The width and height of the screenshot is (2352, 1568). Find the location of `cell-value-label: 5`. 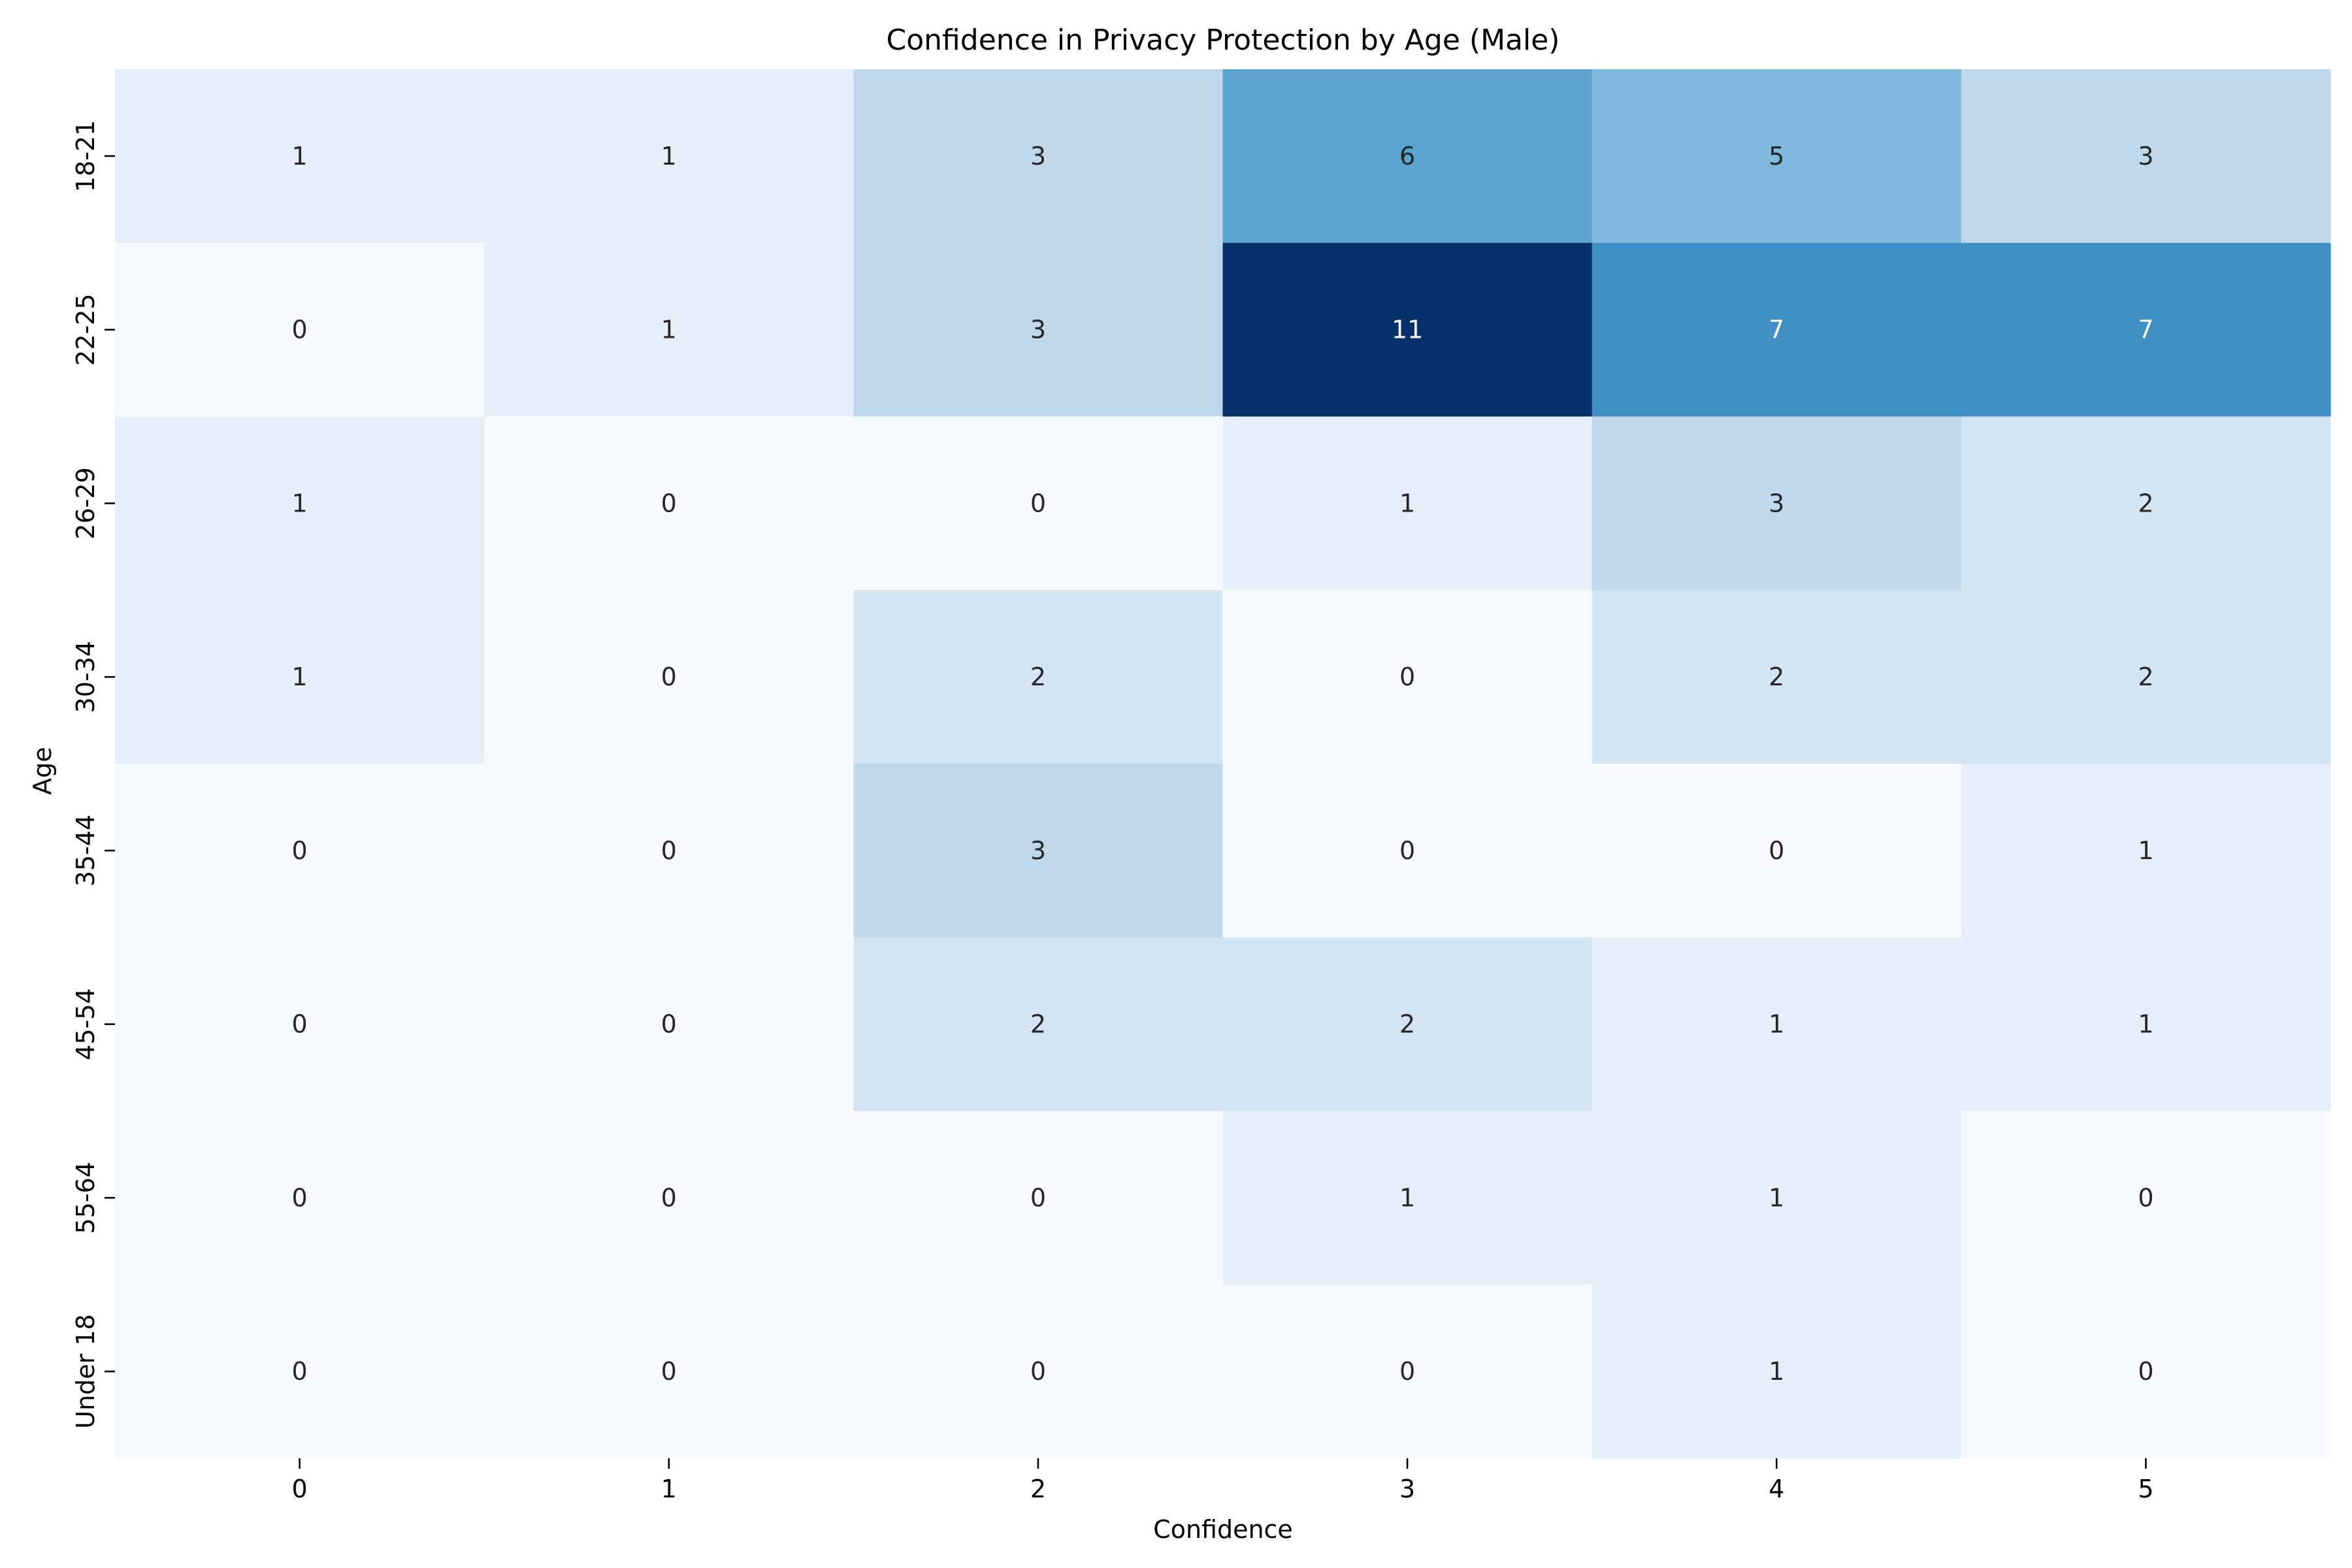

cell-value-label: 5 is located at coordinates (1776, 156).